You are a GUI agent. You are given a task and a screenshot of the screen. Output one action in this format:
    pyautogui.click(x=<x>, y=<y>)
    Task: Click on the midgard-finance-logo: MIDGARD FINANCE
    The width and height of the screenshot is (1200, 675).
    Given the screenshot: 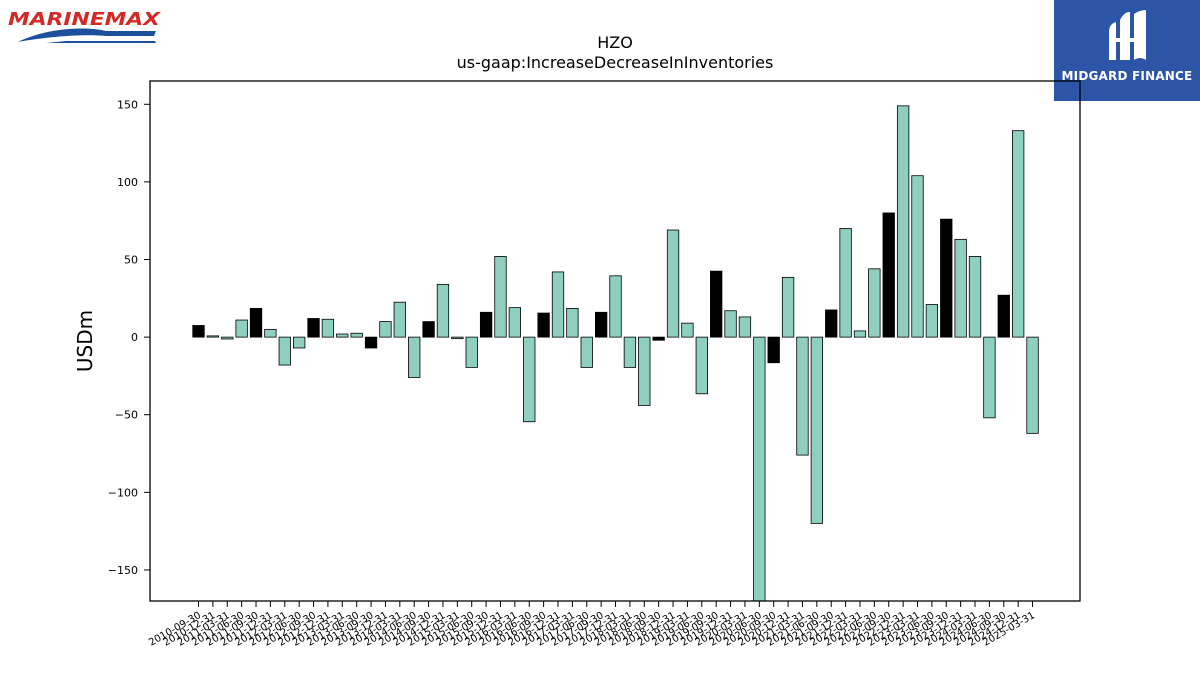 What is the action you would take?
    pyautogui.click(x=1127, y=50)
    